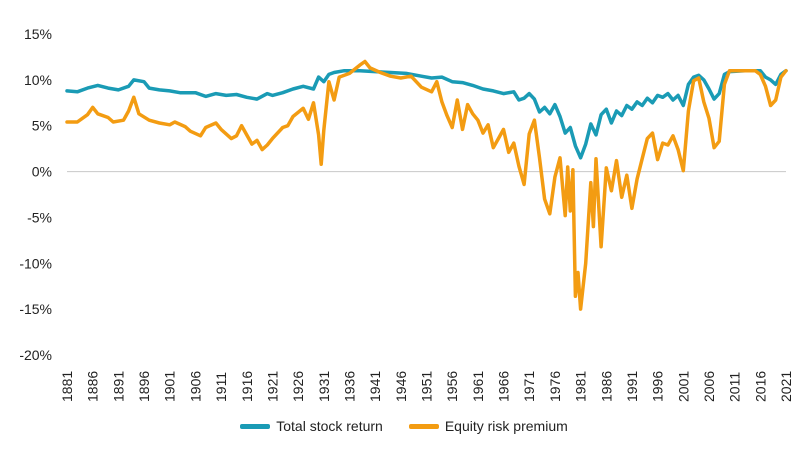 This screenshot has height=454, width=808. I want to click on x-tick-label: 1966, so click(504, 386).